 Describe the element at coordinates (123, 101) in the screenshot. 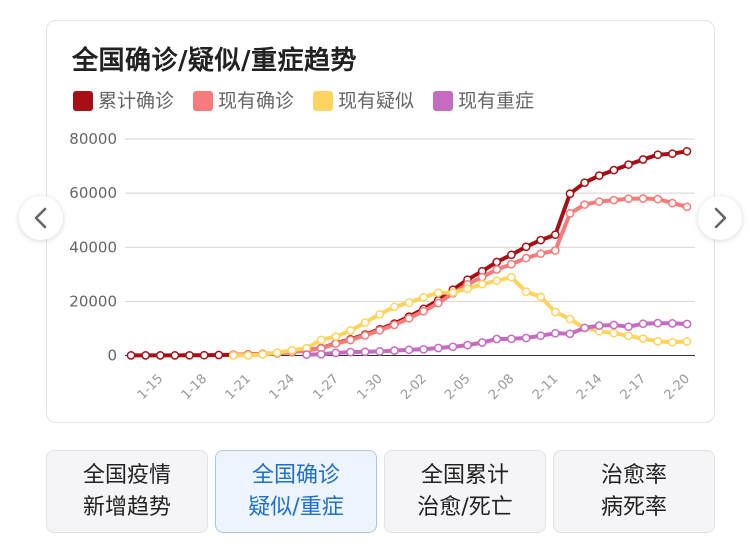

I see `legend-item-cumulative-confirmed: 累计确诊` at that location.